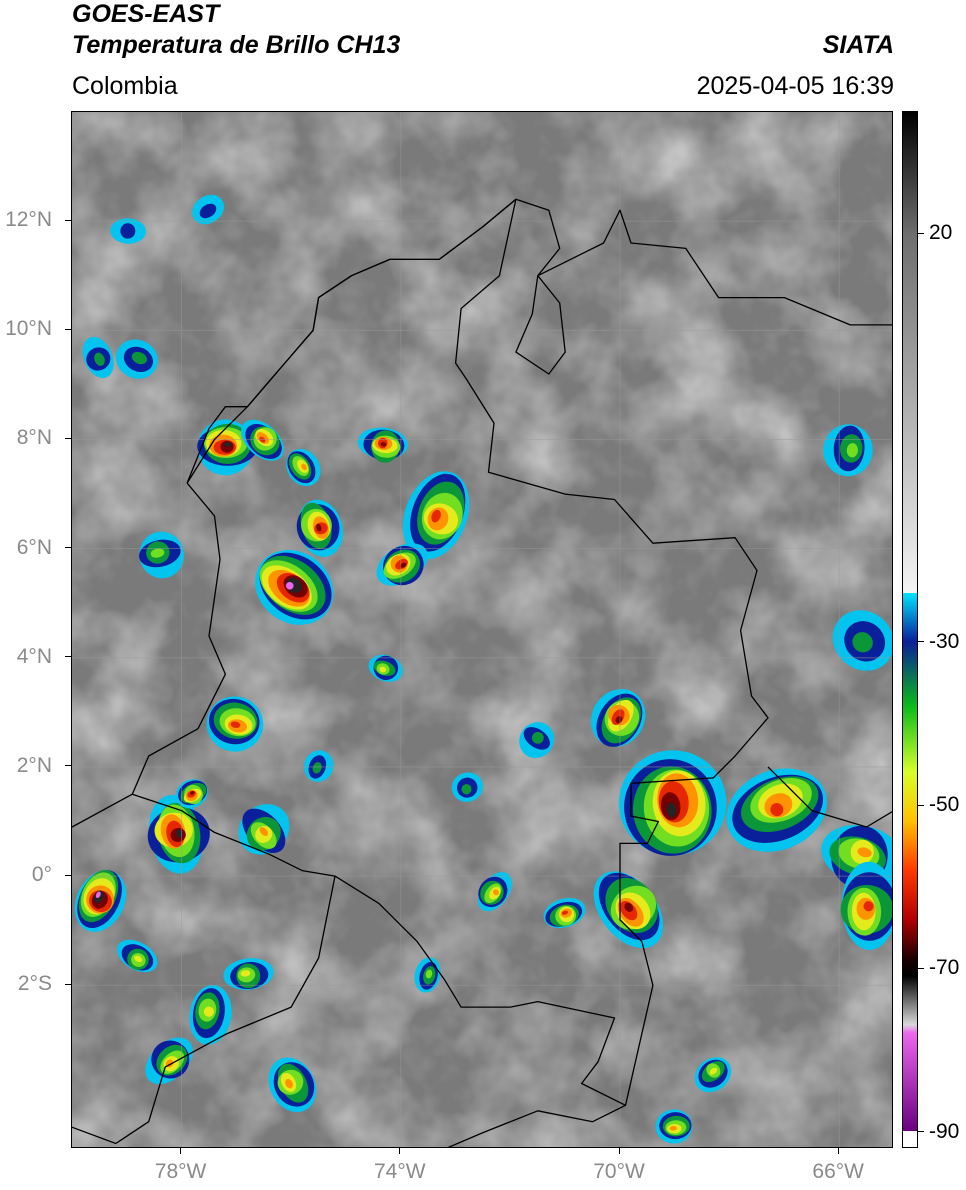 The height and width of the screenshot is (1190, 966). I want to click on product-title: Temperatura de Brillo CH13, so click(236, 45).